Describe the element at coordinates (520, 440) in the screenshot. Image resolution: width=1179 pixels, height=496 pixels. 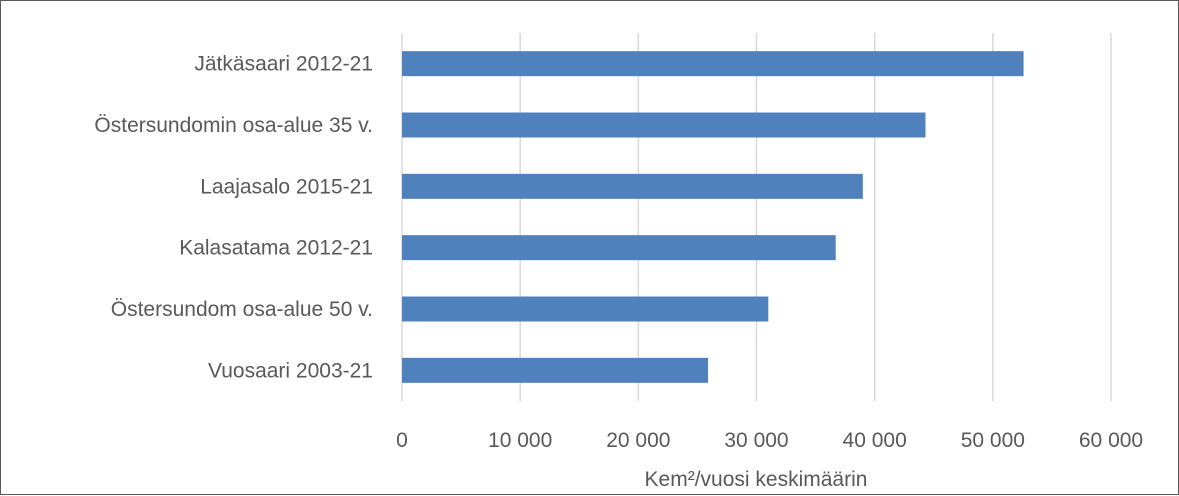
I see `x-tick-label: 10 000` at that location.